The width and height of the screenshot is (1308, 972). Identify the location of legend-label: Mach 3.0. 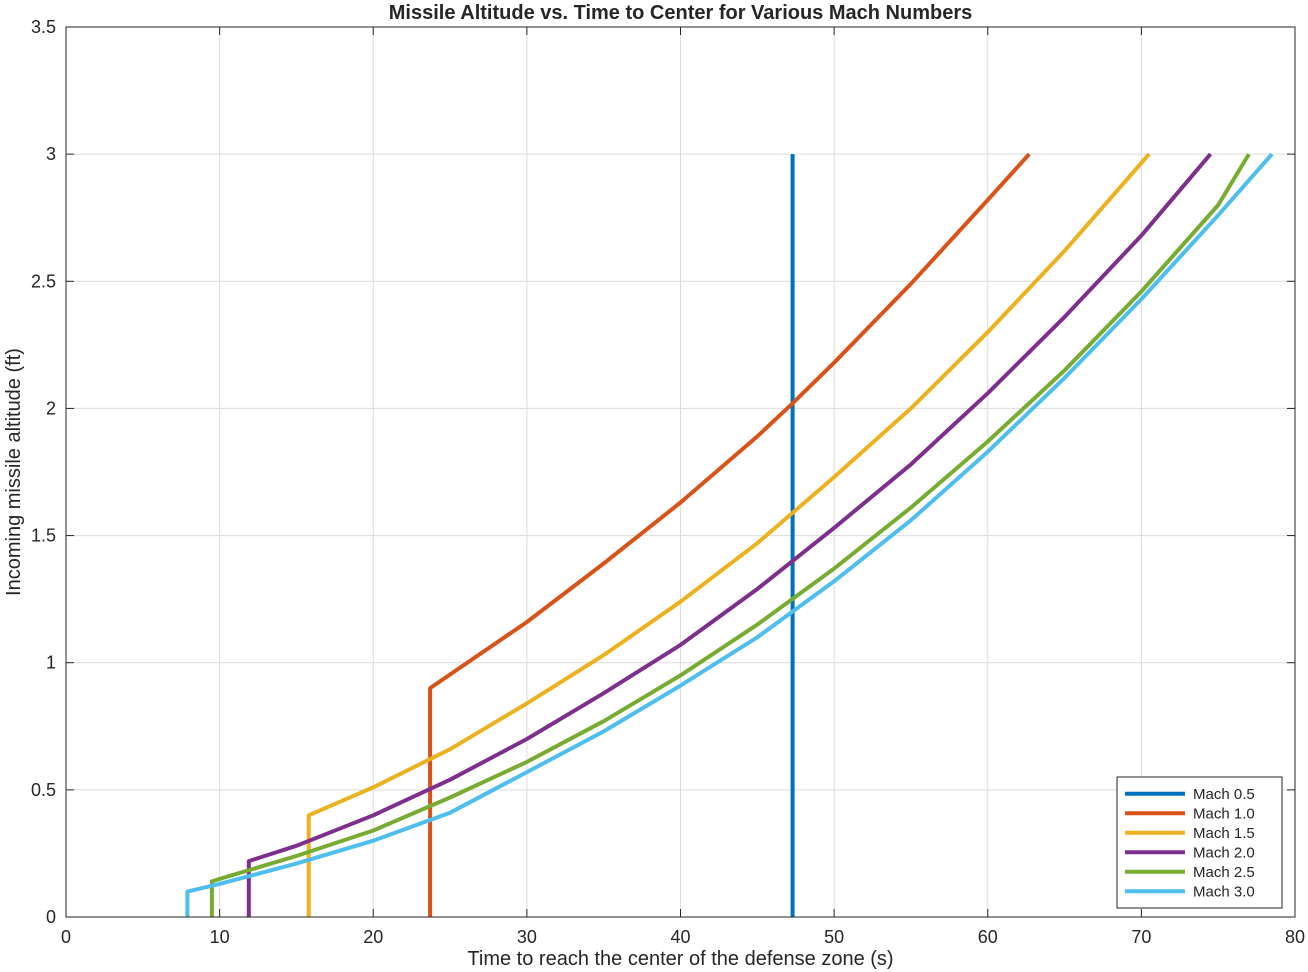
(1224, 891).